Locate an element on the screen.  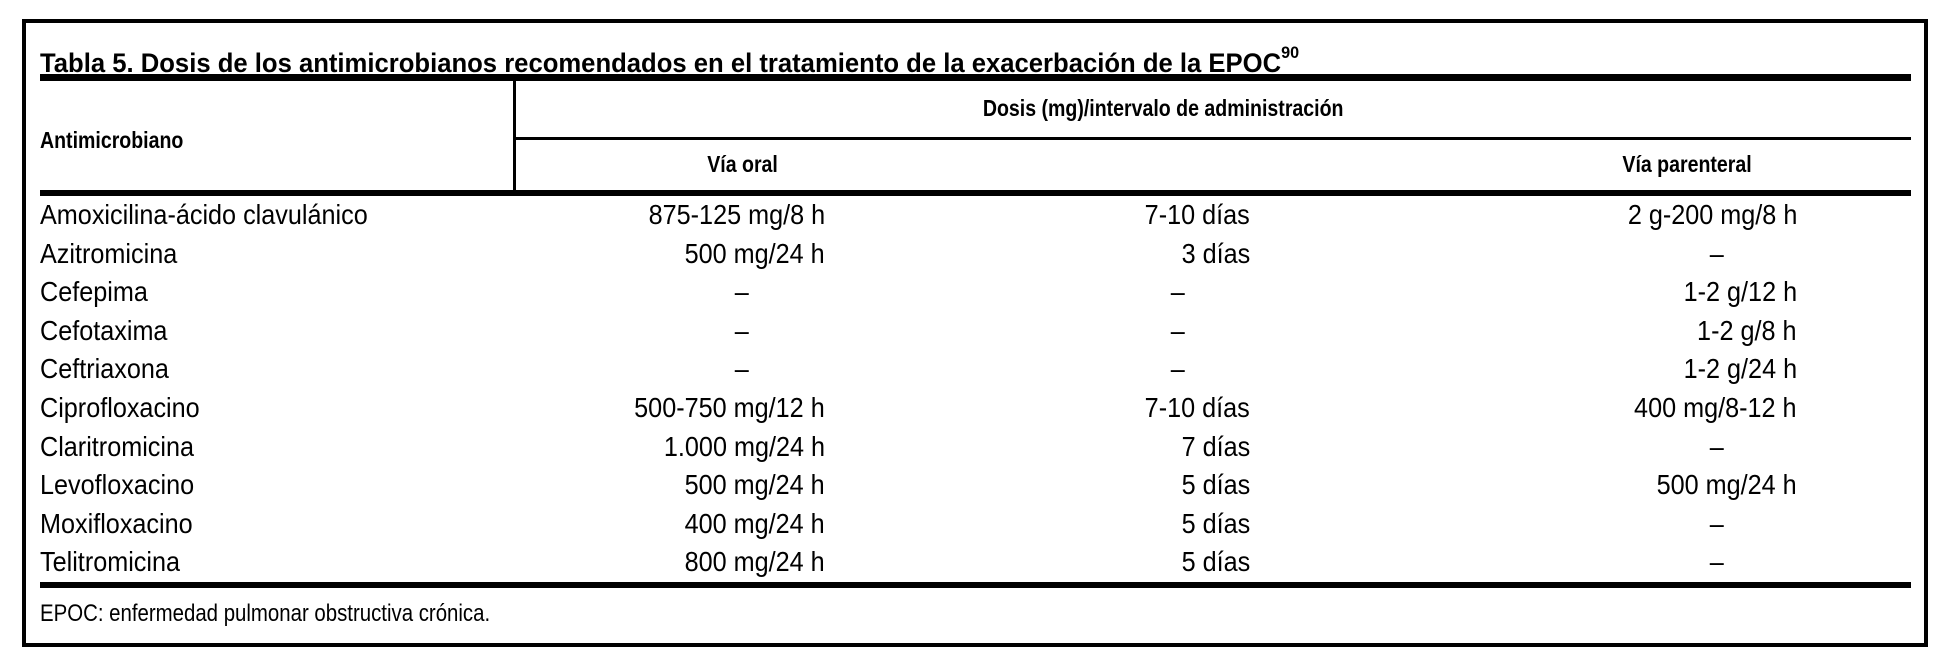
cell-oral-dose: 800 mg/24 h is located at coordinates (754, 562).